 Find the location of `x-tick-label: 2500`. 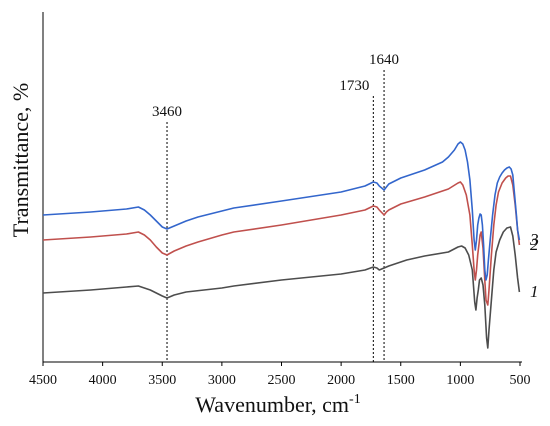

x-tick-label: 2500 is located at coordinates (282, 380).